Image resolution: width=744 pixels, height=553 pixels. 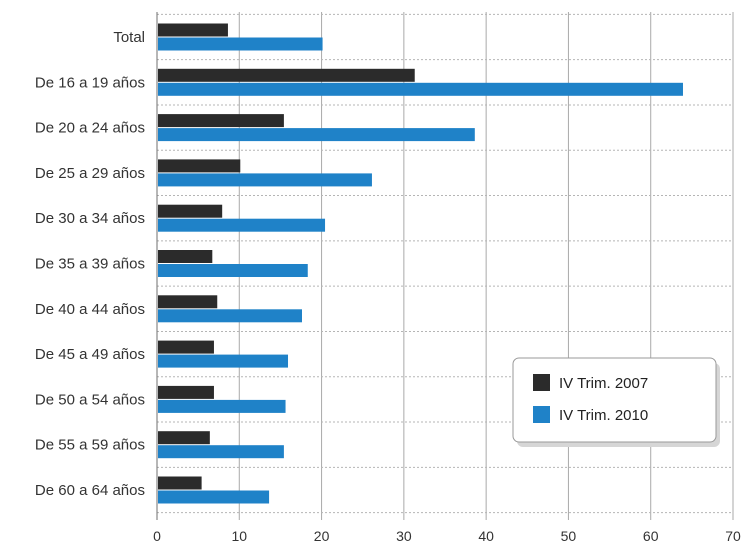 What do you see at coordinates (90, 173) in the screenshot?
I see `category-label: De 25 a 29 años` at bounding box center [90, 173].